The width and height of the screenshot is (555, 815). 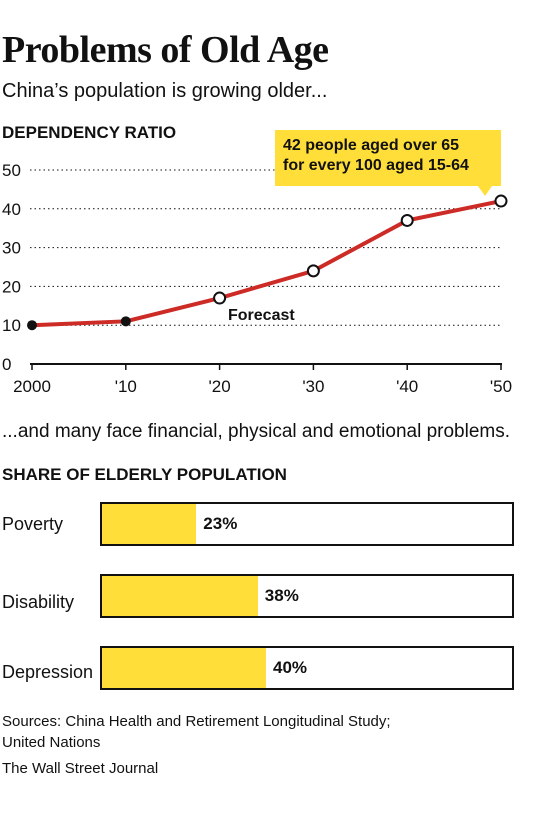 What do you see at coordinates (38, 602) in the screenshot?
I see `bar-label-disability: Disability` at bounding box center [38, 602].